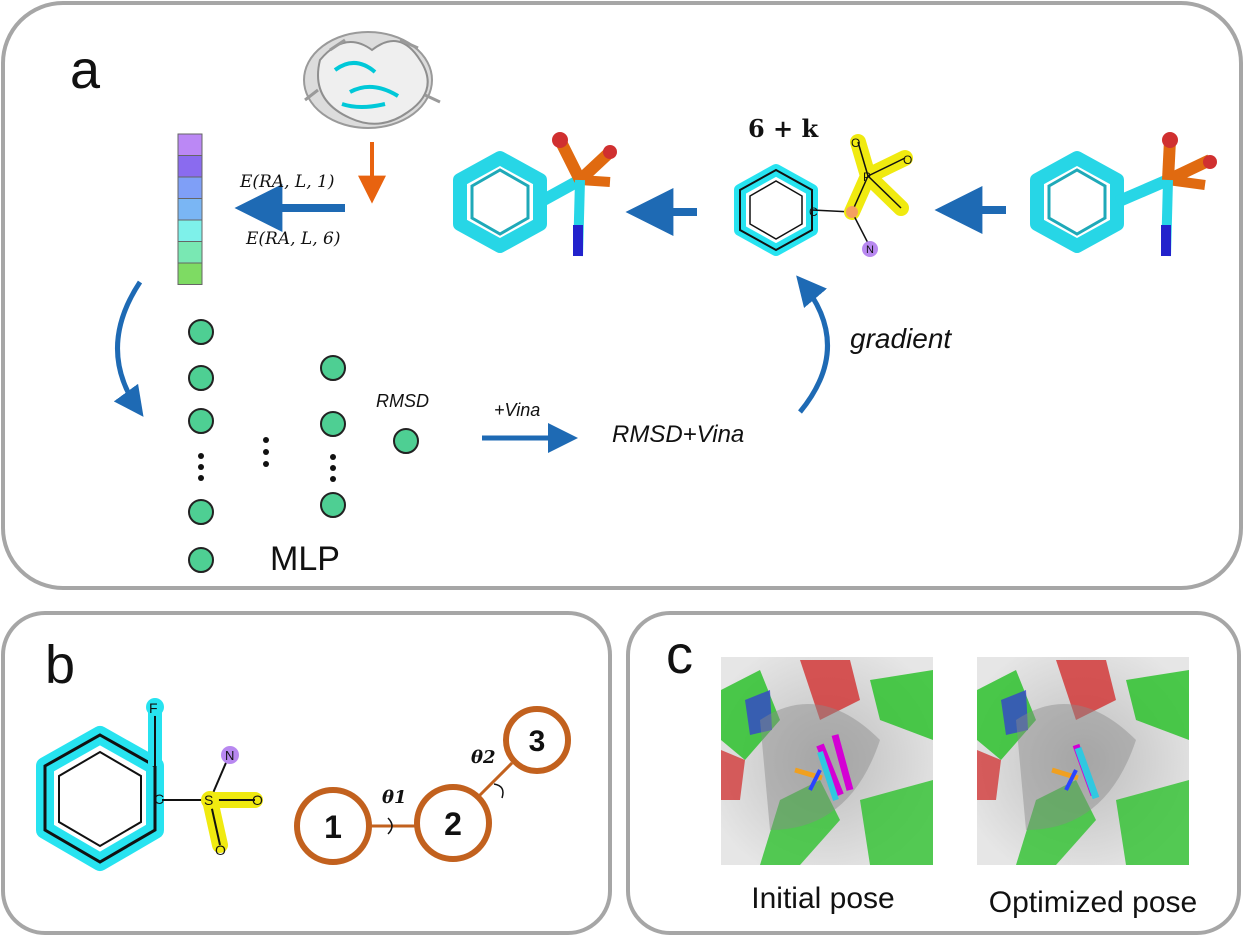 The height and width of the screenshot is (940, 1245). Describe the element at coordinates (679, 655) in the screenshot. I see `panel-c-label: c` at that location.